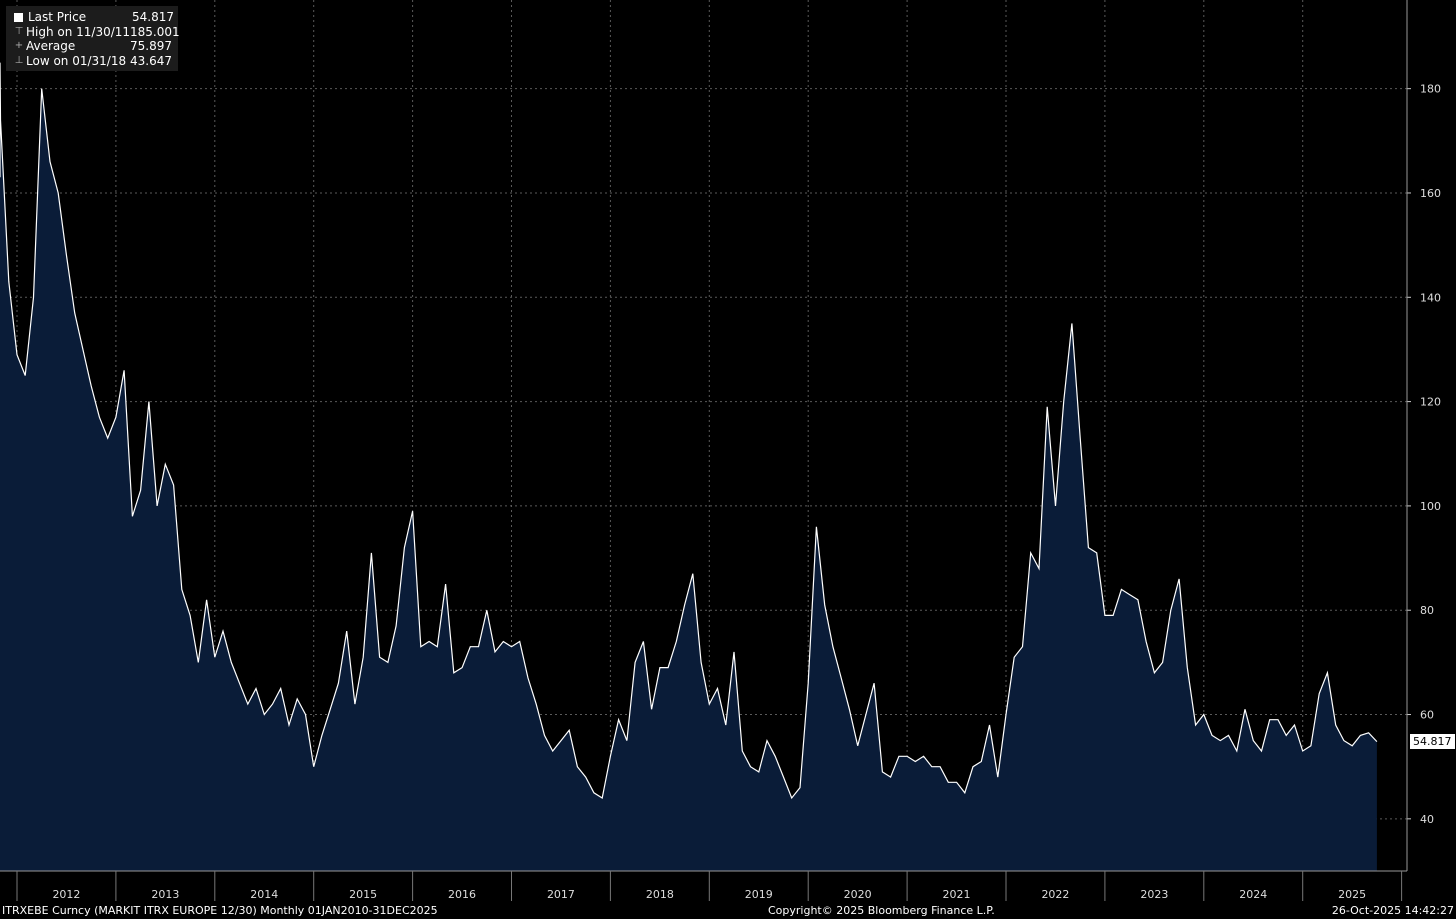 The image size is (1456, 919). Describe the element at coordinates (1432, 741) in the screenshot. I see `last-price-tag: 54.817` at that location.